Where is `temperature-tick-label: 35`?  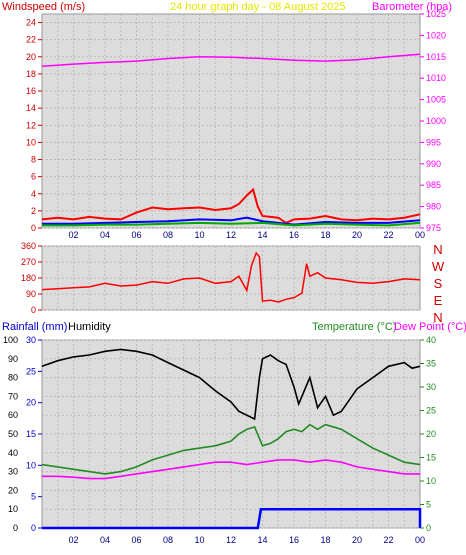 temperature-tick-label: 35 is located at coordinates (431, 364).